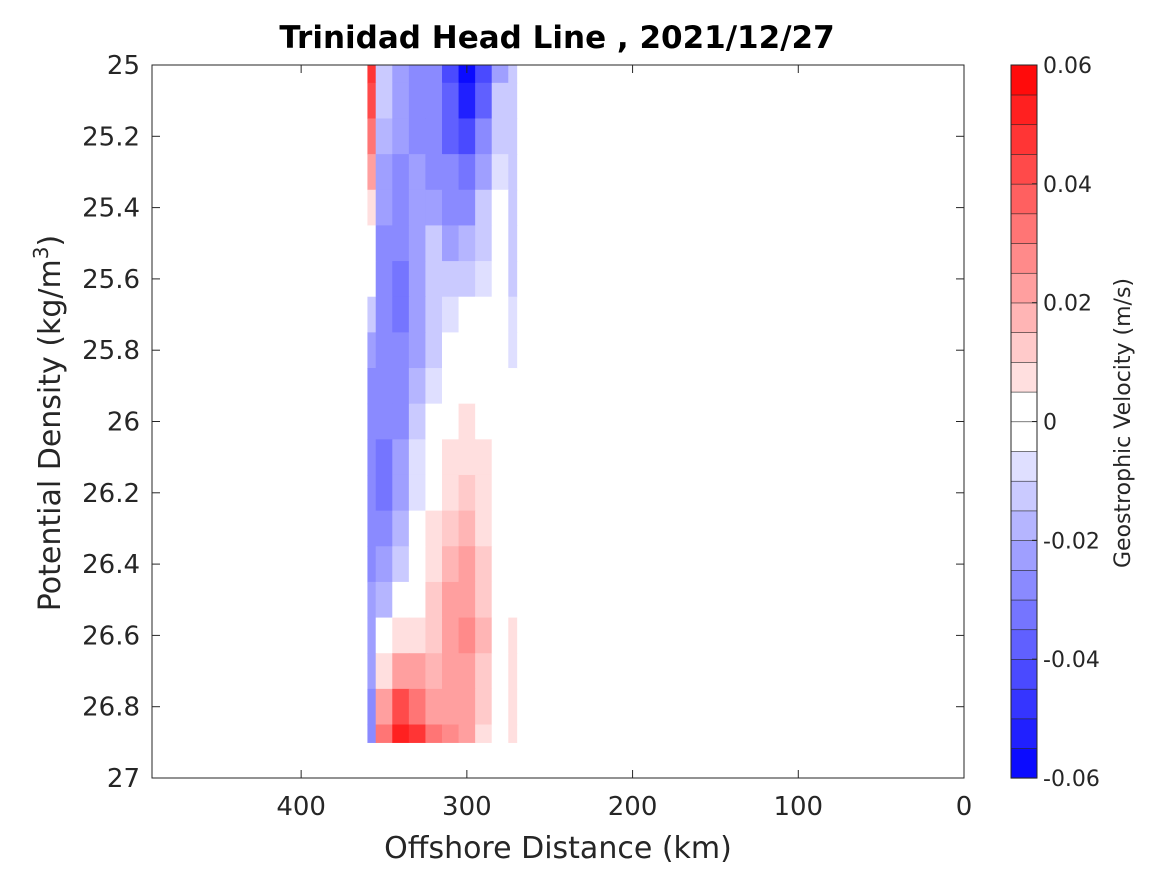 The image size is (1167, 875). What do you see at coordinates (1071, 541) in the screenshot?
I see `colorbar-tick-label: -0.02` at bounding box center [1071, 541].